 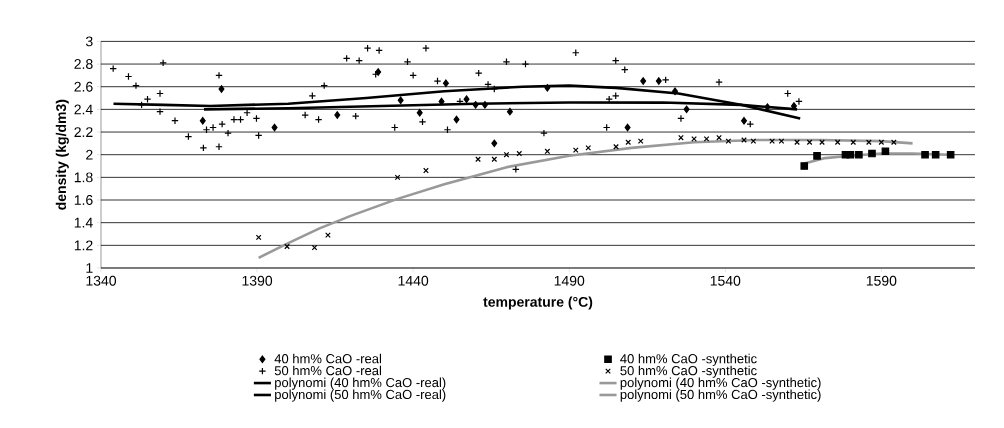 What do you see at coordinates (688, 371) in the screenshot?
I see `legend-label: 50 hm% CaO -synthetic` at bounding box center [688, 371].